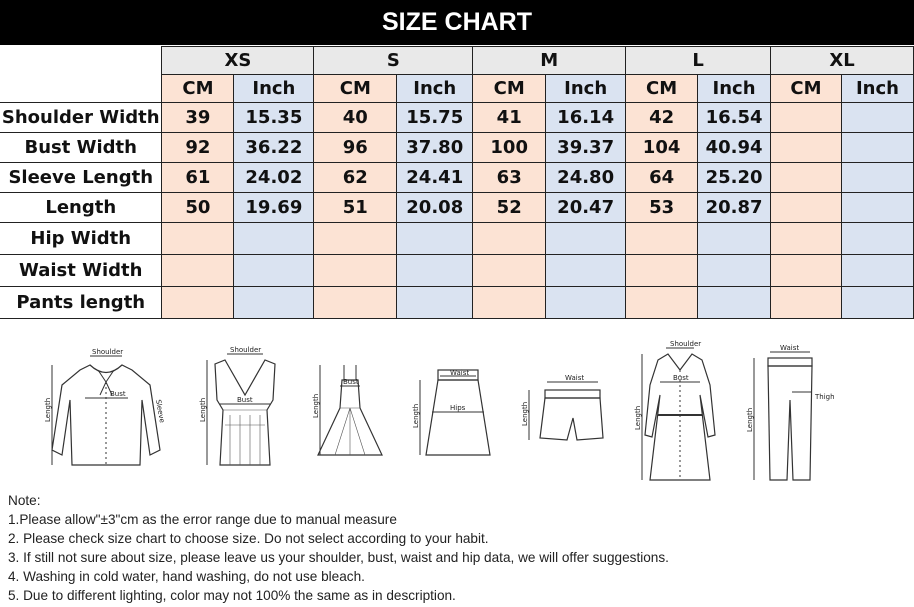 The width and height of the screenshot is (914, 607). Describe the element at coordinates (160, 411) in the screenshot. I see `svg-text: Sleeve` at that location.